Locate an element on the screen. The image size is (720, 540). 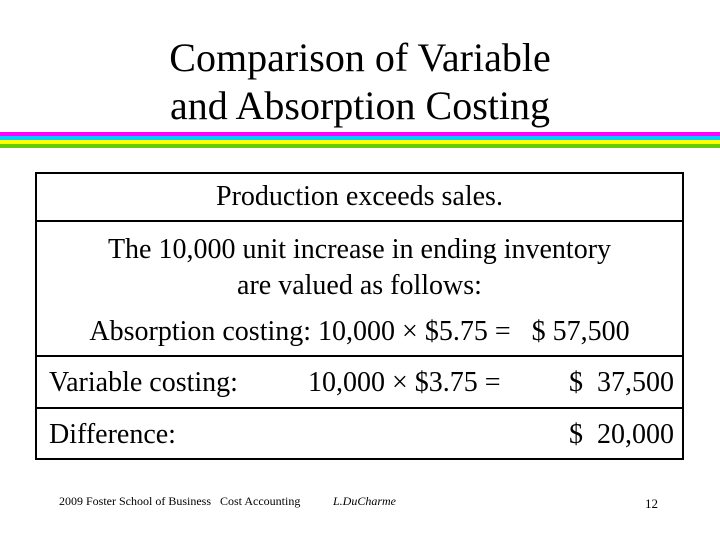
variable-costing-label: Variable costing: is located at coordinates (143, 382).